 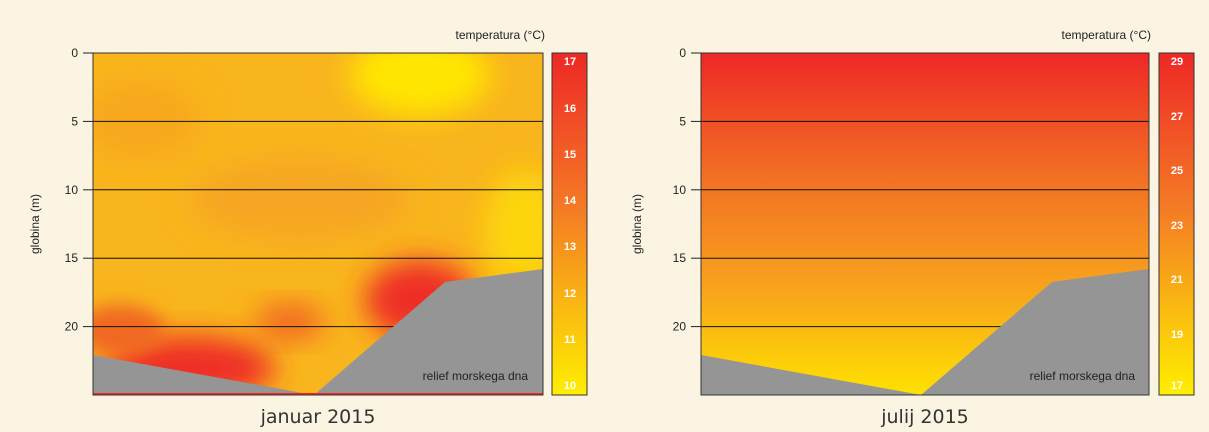 What do you see at coordinates (925, 332) in the screenshot?
I see `seabed-july` at bounding box center [925, 332].